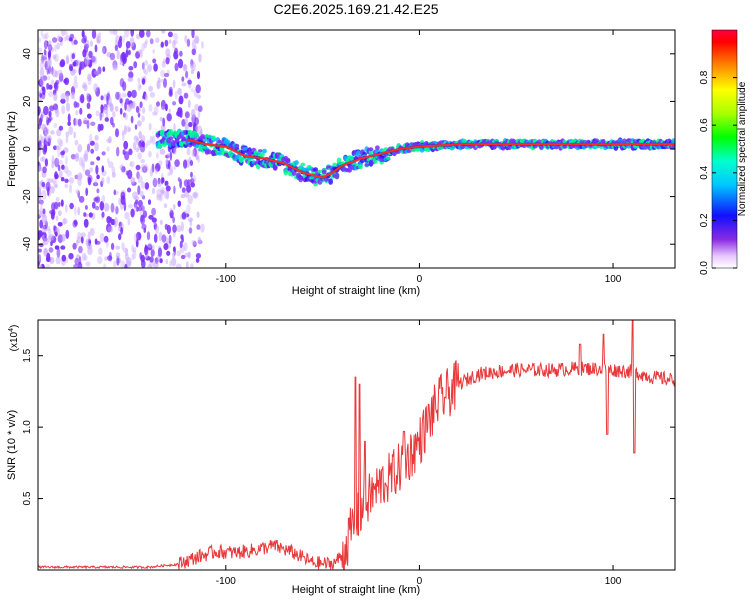 This screenshot has height=600, width=750. I want to click on spectrogram-ytick-label: -20, so click(27, 196).